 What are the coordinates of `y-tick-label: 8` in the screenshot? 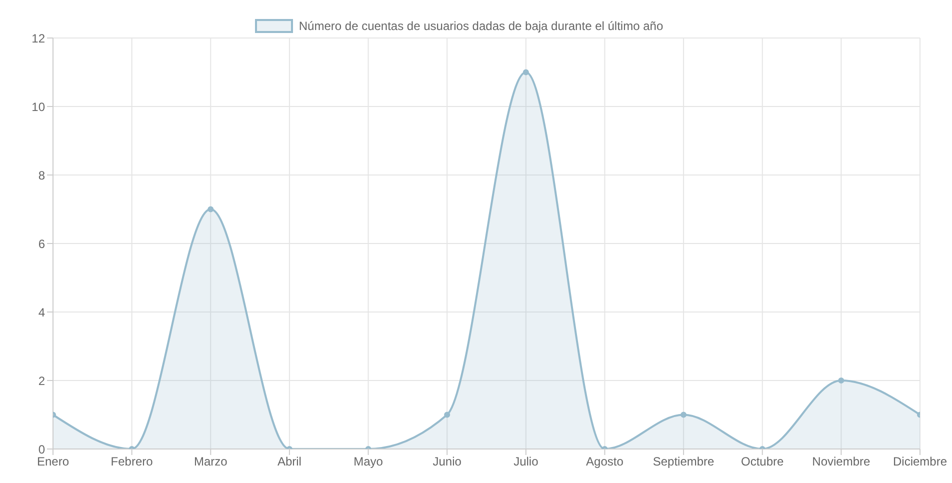 It's located at (42, 175).